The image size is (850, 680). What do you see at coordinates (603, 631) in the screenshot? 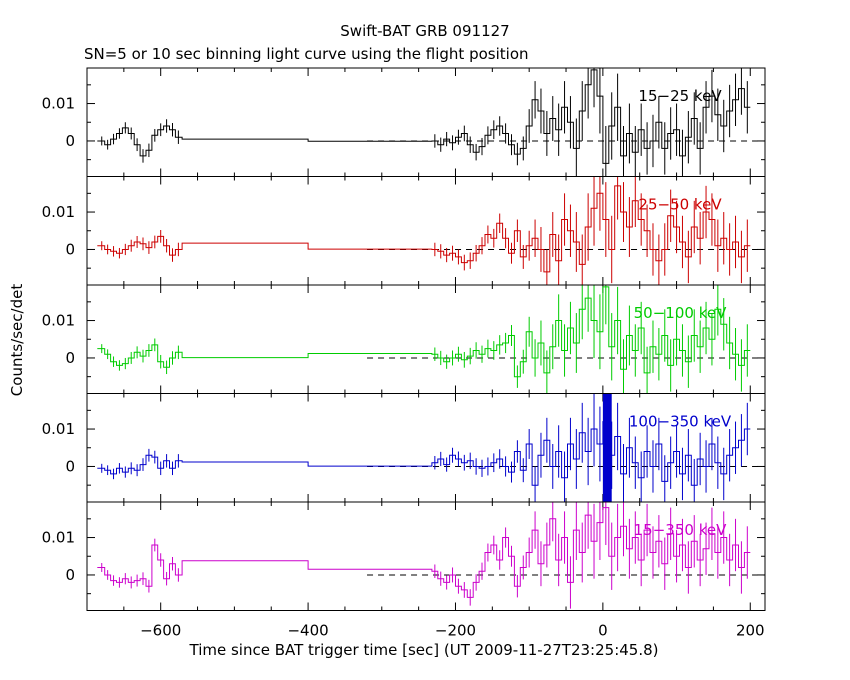
I see `x-tick-label: 0` at bounding box center [603, 631].